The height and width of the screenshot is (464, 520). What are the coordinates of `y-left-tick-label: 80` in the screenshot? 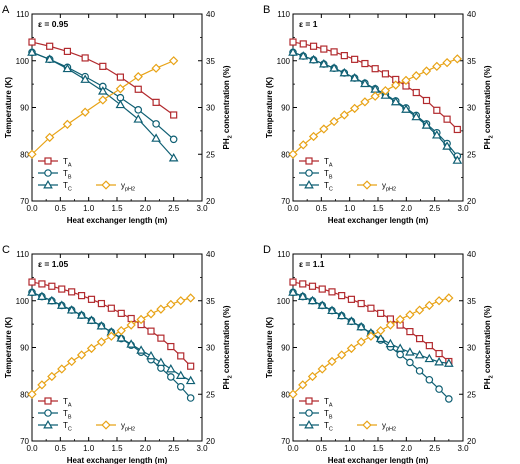 It's located at (24, 394).